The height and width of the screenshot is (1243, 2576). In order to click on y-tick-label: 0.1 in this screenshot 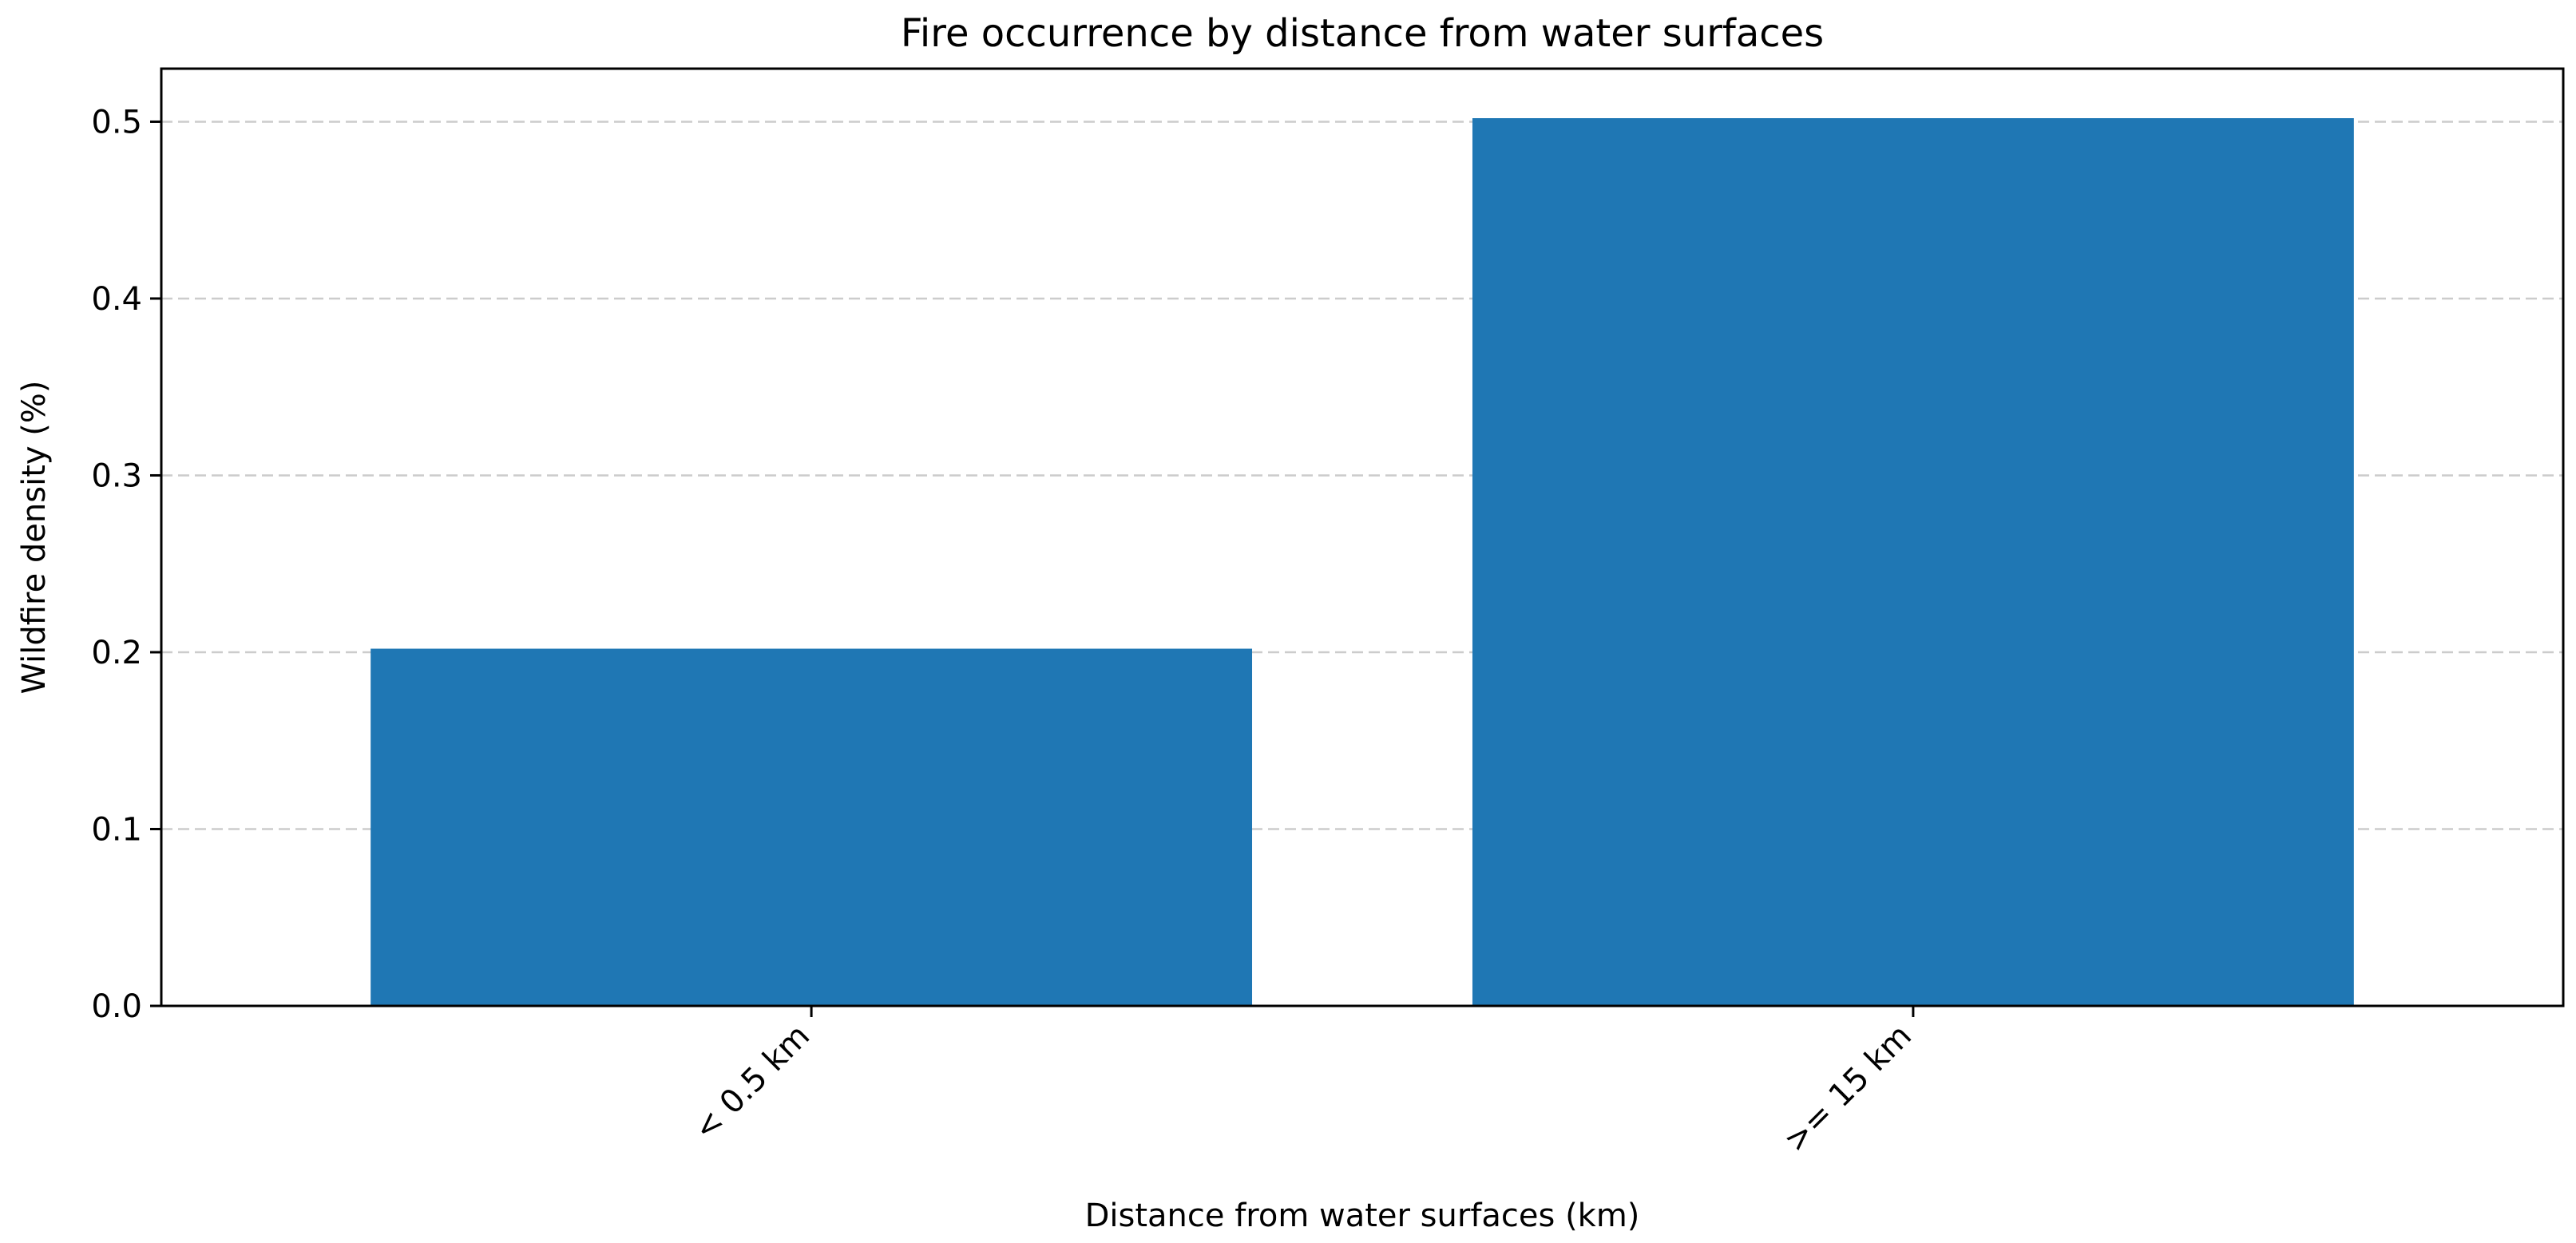, I will do `click(116, 829)`.